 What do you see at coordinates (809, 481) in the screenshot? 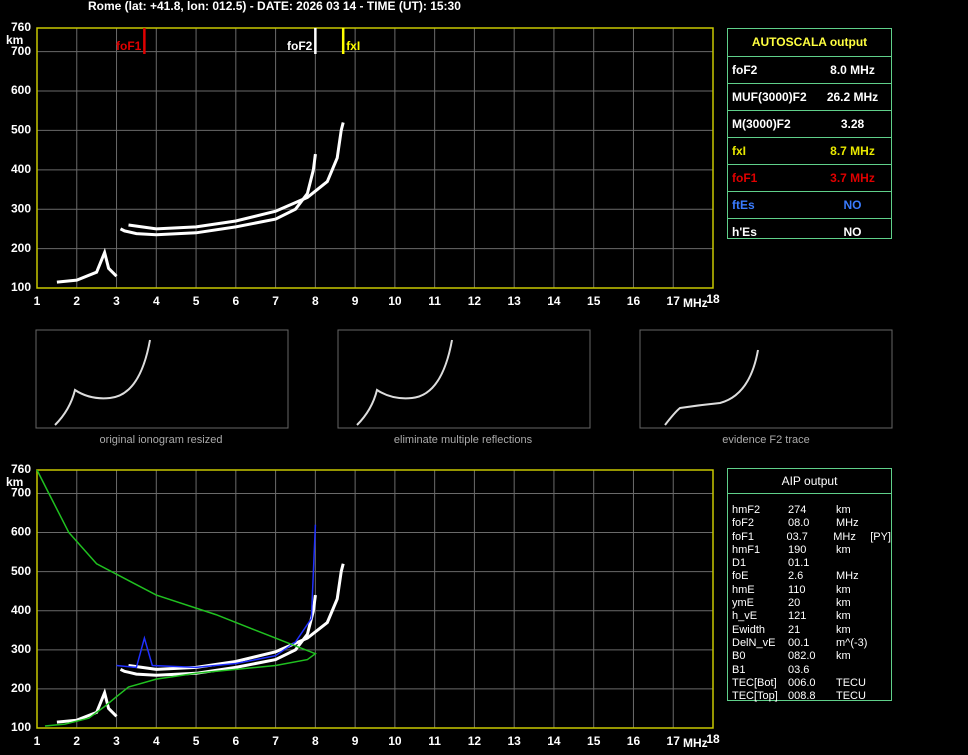
I see `panel-title: AIP output` at bounding box center [809, 481].